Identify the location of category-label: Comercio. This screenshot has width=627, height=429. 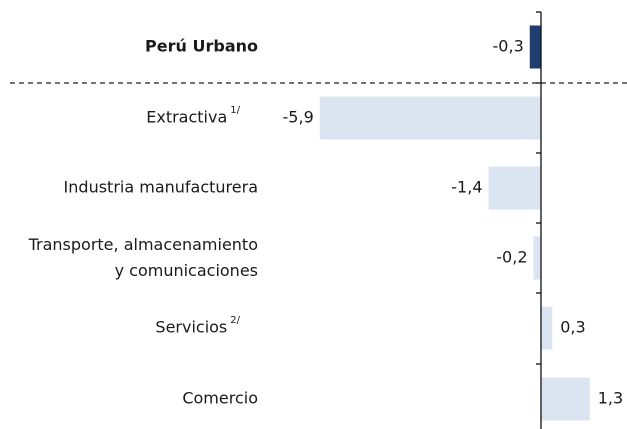
(220, 398).